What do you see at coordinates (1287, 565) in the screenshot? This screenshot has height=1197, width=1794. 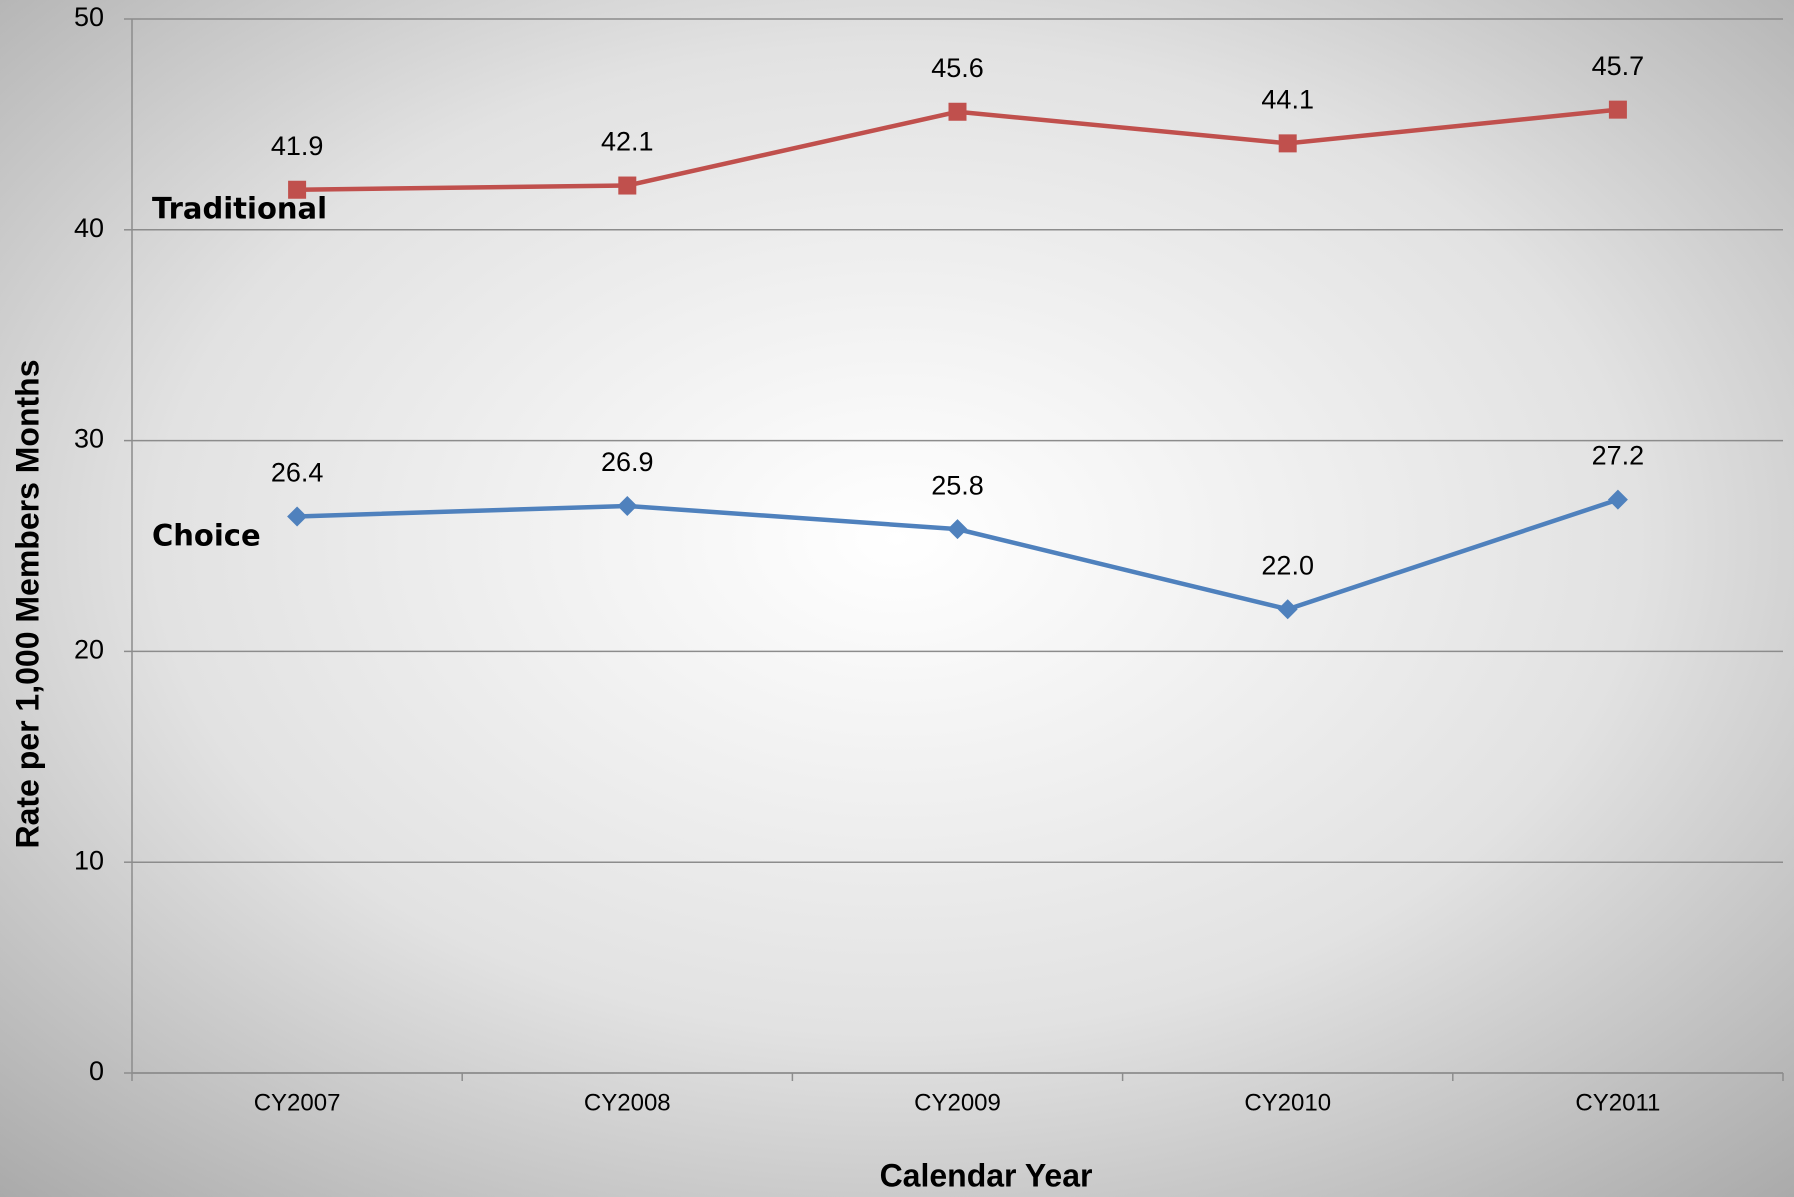 I see `data-label: 22.0` at bounding box center [1287, 565].